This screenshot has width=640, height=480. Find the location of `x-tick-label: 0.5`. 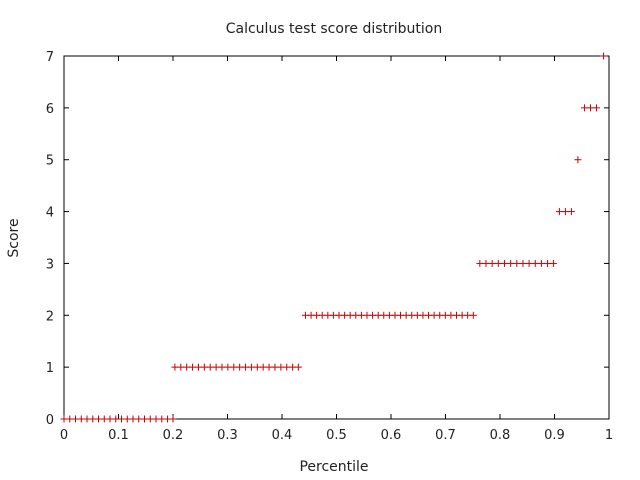

x-tick-label: 0.5 is located at coordinates (336, 435).